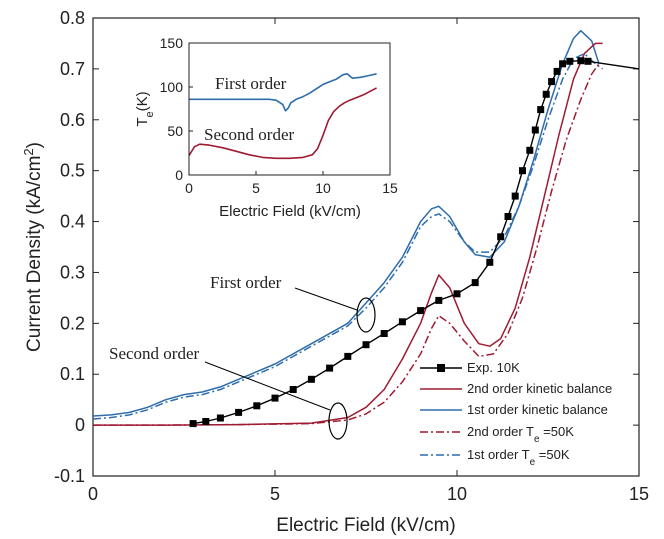 Image resolution: width=664 pixels, height=539 pixels. I want to click on inset-background, so click(289, 109).